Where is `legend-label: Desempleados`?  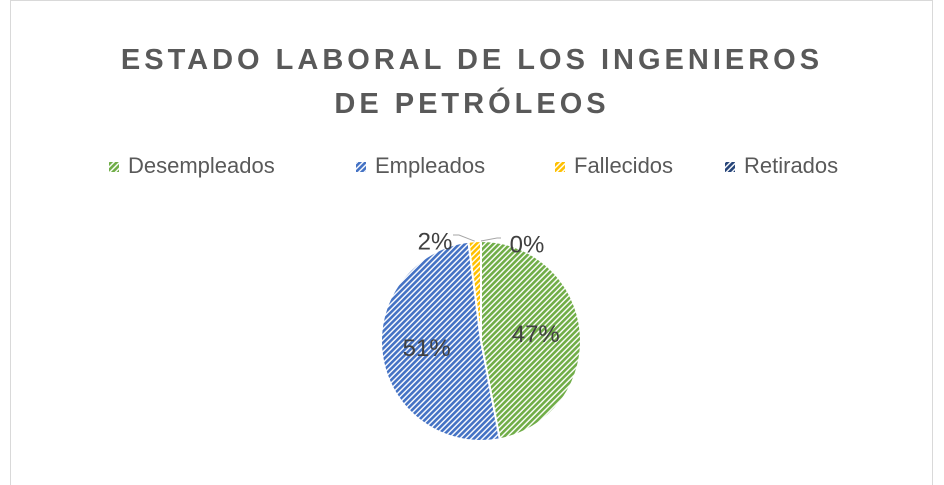
legend-label: Desempleados is located at coordinates (201, 165).